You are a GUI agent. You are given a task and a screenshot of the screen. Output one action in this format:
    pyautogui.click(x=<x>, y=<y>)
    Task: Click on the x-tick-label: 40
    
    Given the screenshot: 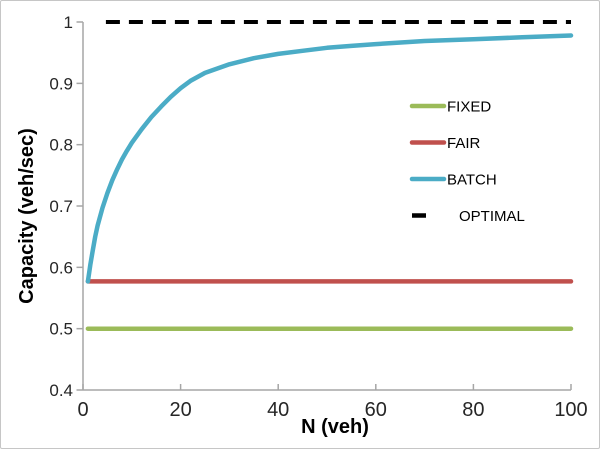 What is the action you would take?
    pyautogui.click(x=278, y=410)
    